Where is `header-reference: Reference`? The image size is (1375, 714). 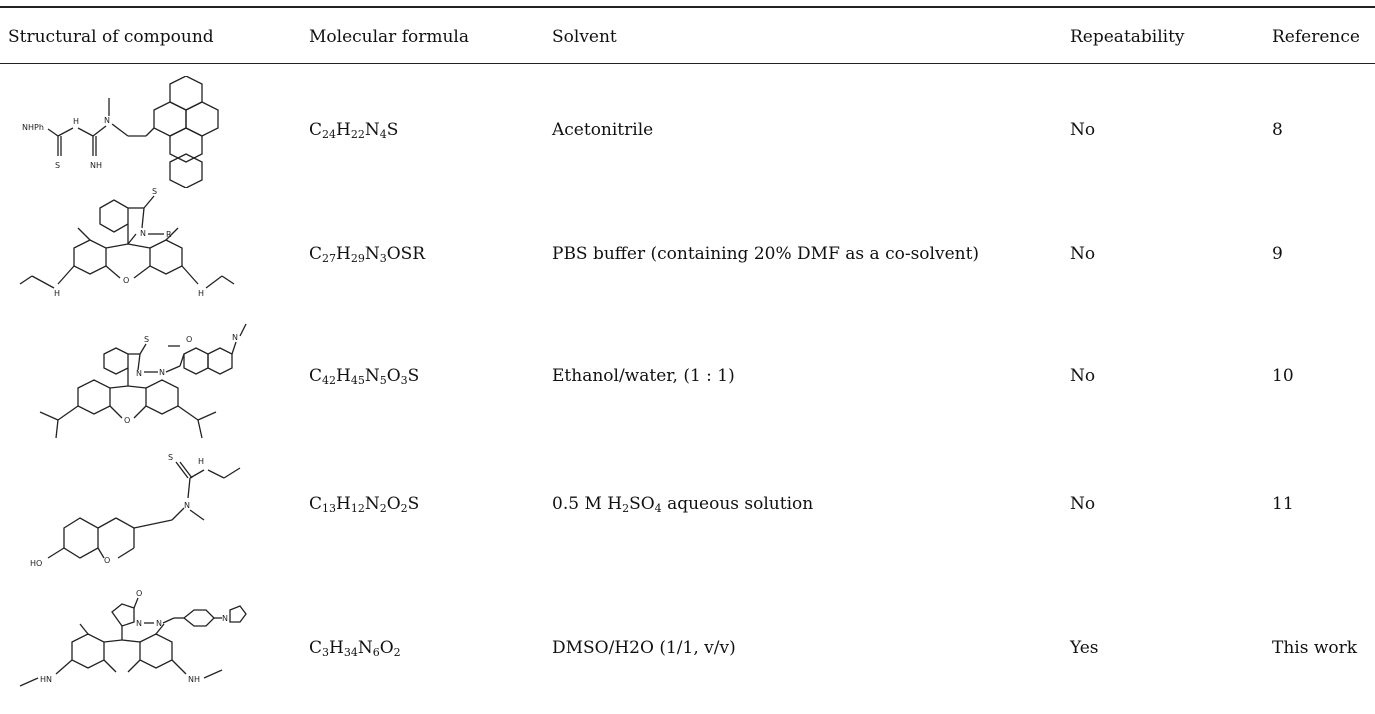 header-reference: Reference is located at coordinates (1316, 37).